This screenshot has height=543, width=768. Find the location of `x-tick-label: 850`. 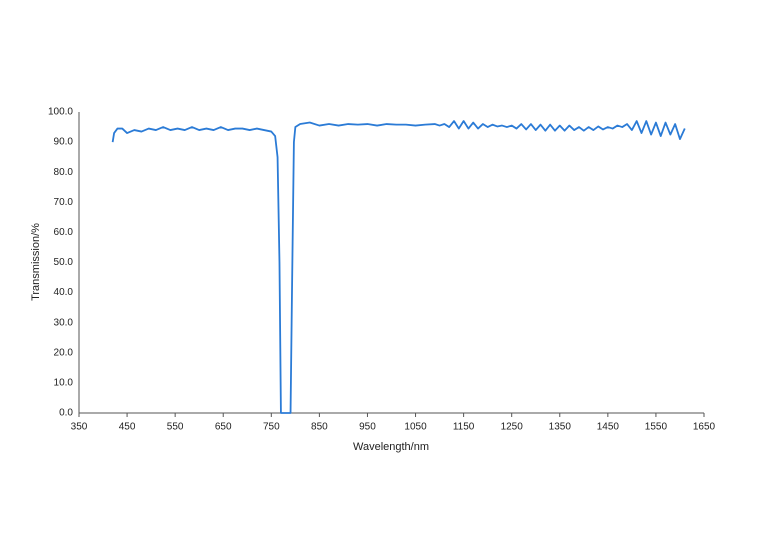

x-tick-label: 850 is located at coordinates (319, 427).